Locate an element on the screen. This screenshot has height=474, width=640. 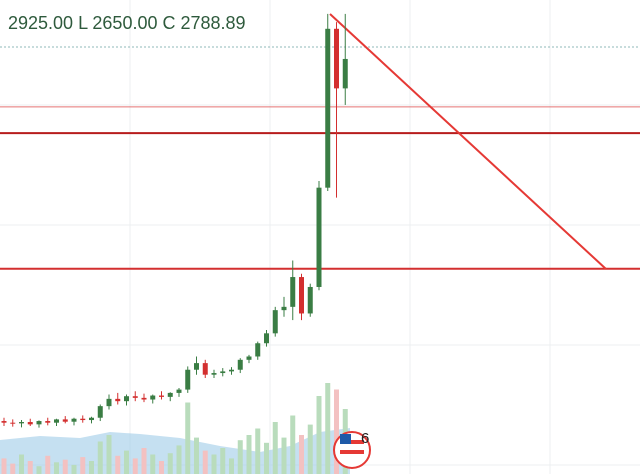
badge: 6 is located at coordinates (352, 449).